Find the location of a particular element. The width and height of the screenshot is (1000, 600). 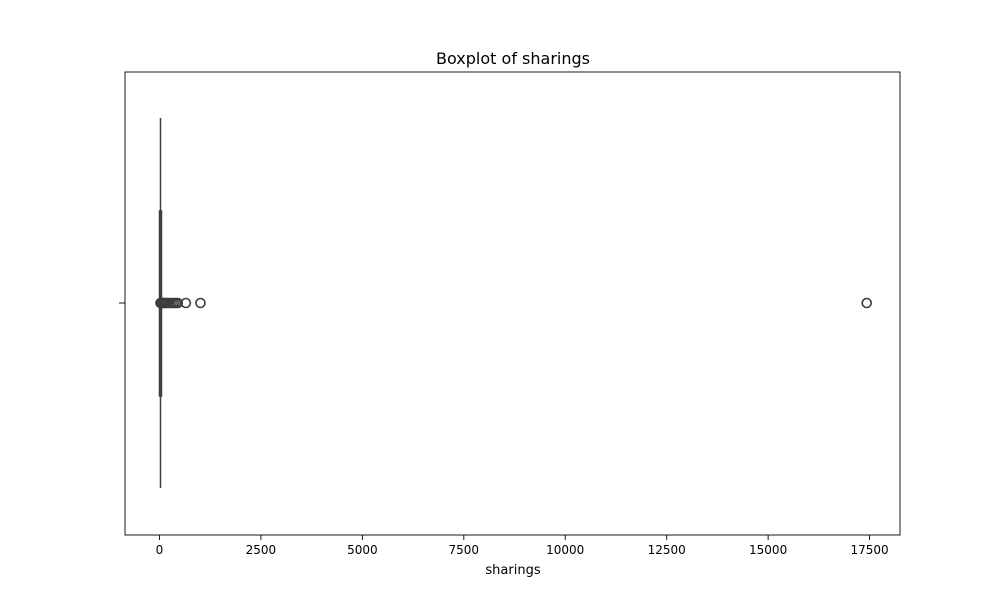

x-tick-label: 7500 is located at coordinates (464, 550).